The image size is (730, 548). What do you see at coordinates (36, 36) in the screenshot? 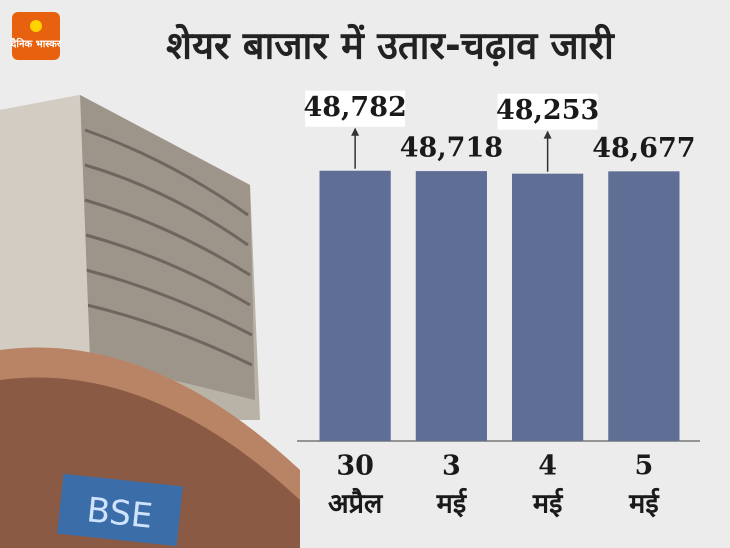
I see `logo: दैनिक भास्कर` at bounding box center [36, 36].